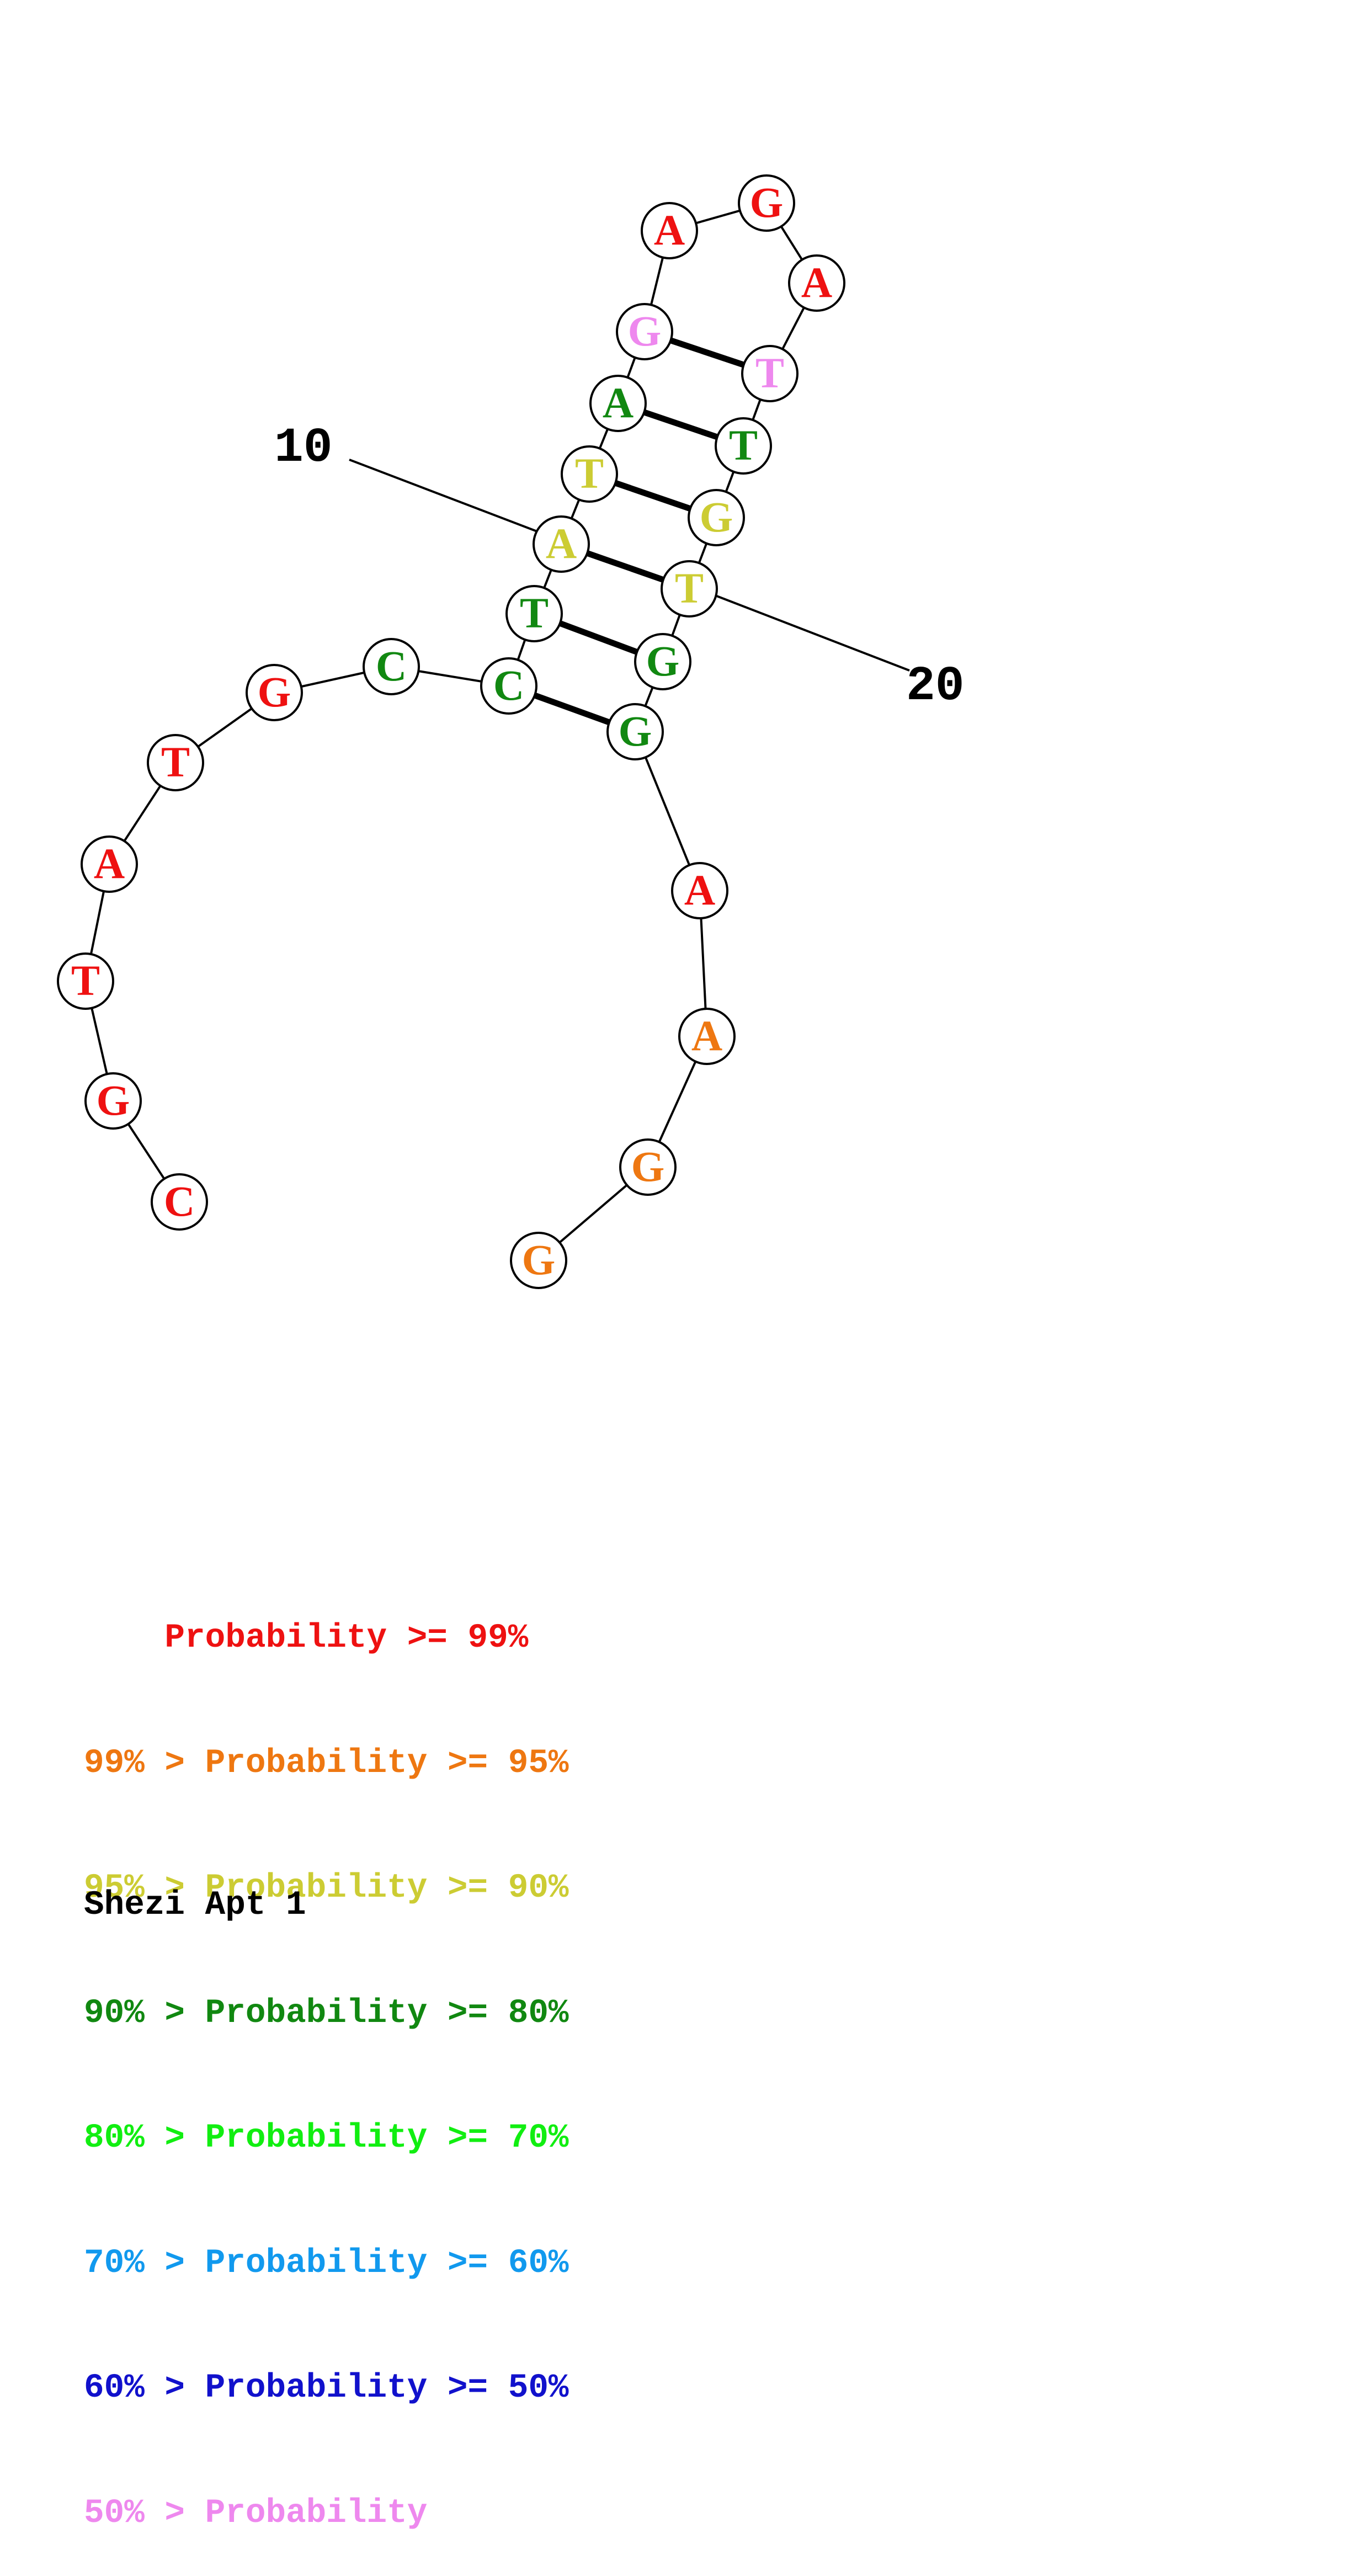 This screenshot has height=2576, width=1368. I want to click on legend-entry-below-50: 50% > Probability, so click(256, 2513).